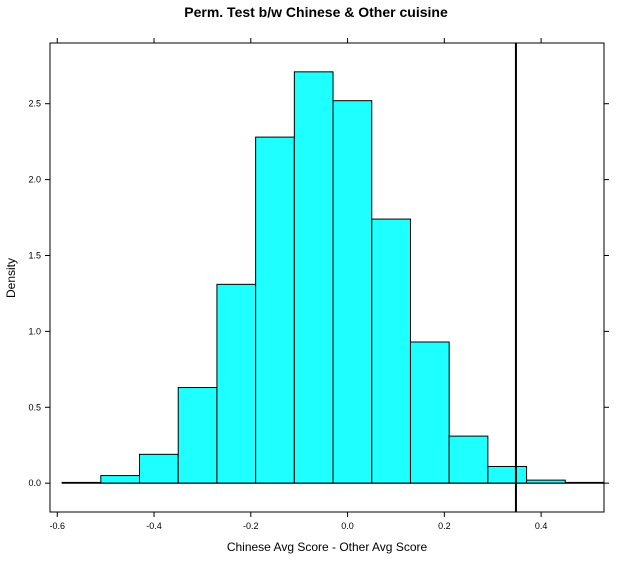 This screenshot has width=633, height=563. I want to click on chart-title: Perm. Test b/w Chinese & Other cuisine, so click(316, 12).